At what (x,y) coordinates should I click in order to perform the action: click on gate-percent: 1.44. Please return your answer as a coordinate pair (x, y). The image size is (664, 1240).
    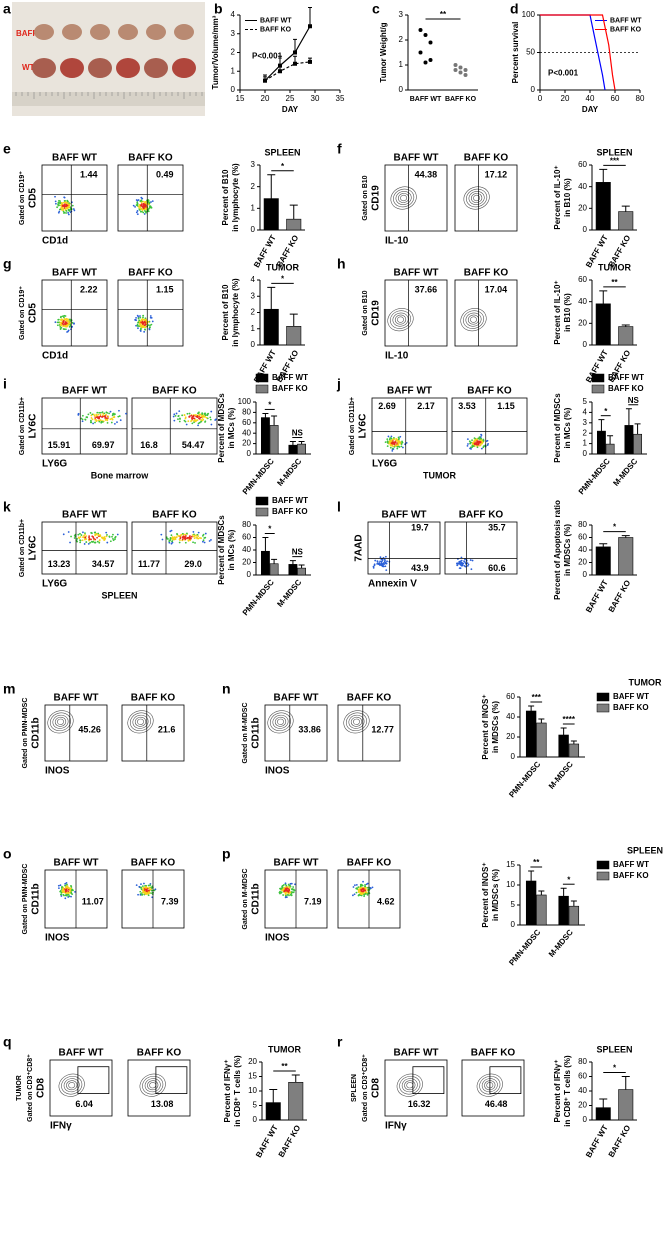
    Looking at the image, I should click on (89, 174).